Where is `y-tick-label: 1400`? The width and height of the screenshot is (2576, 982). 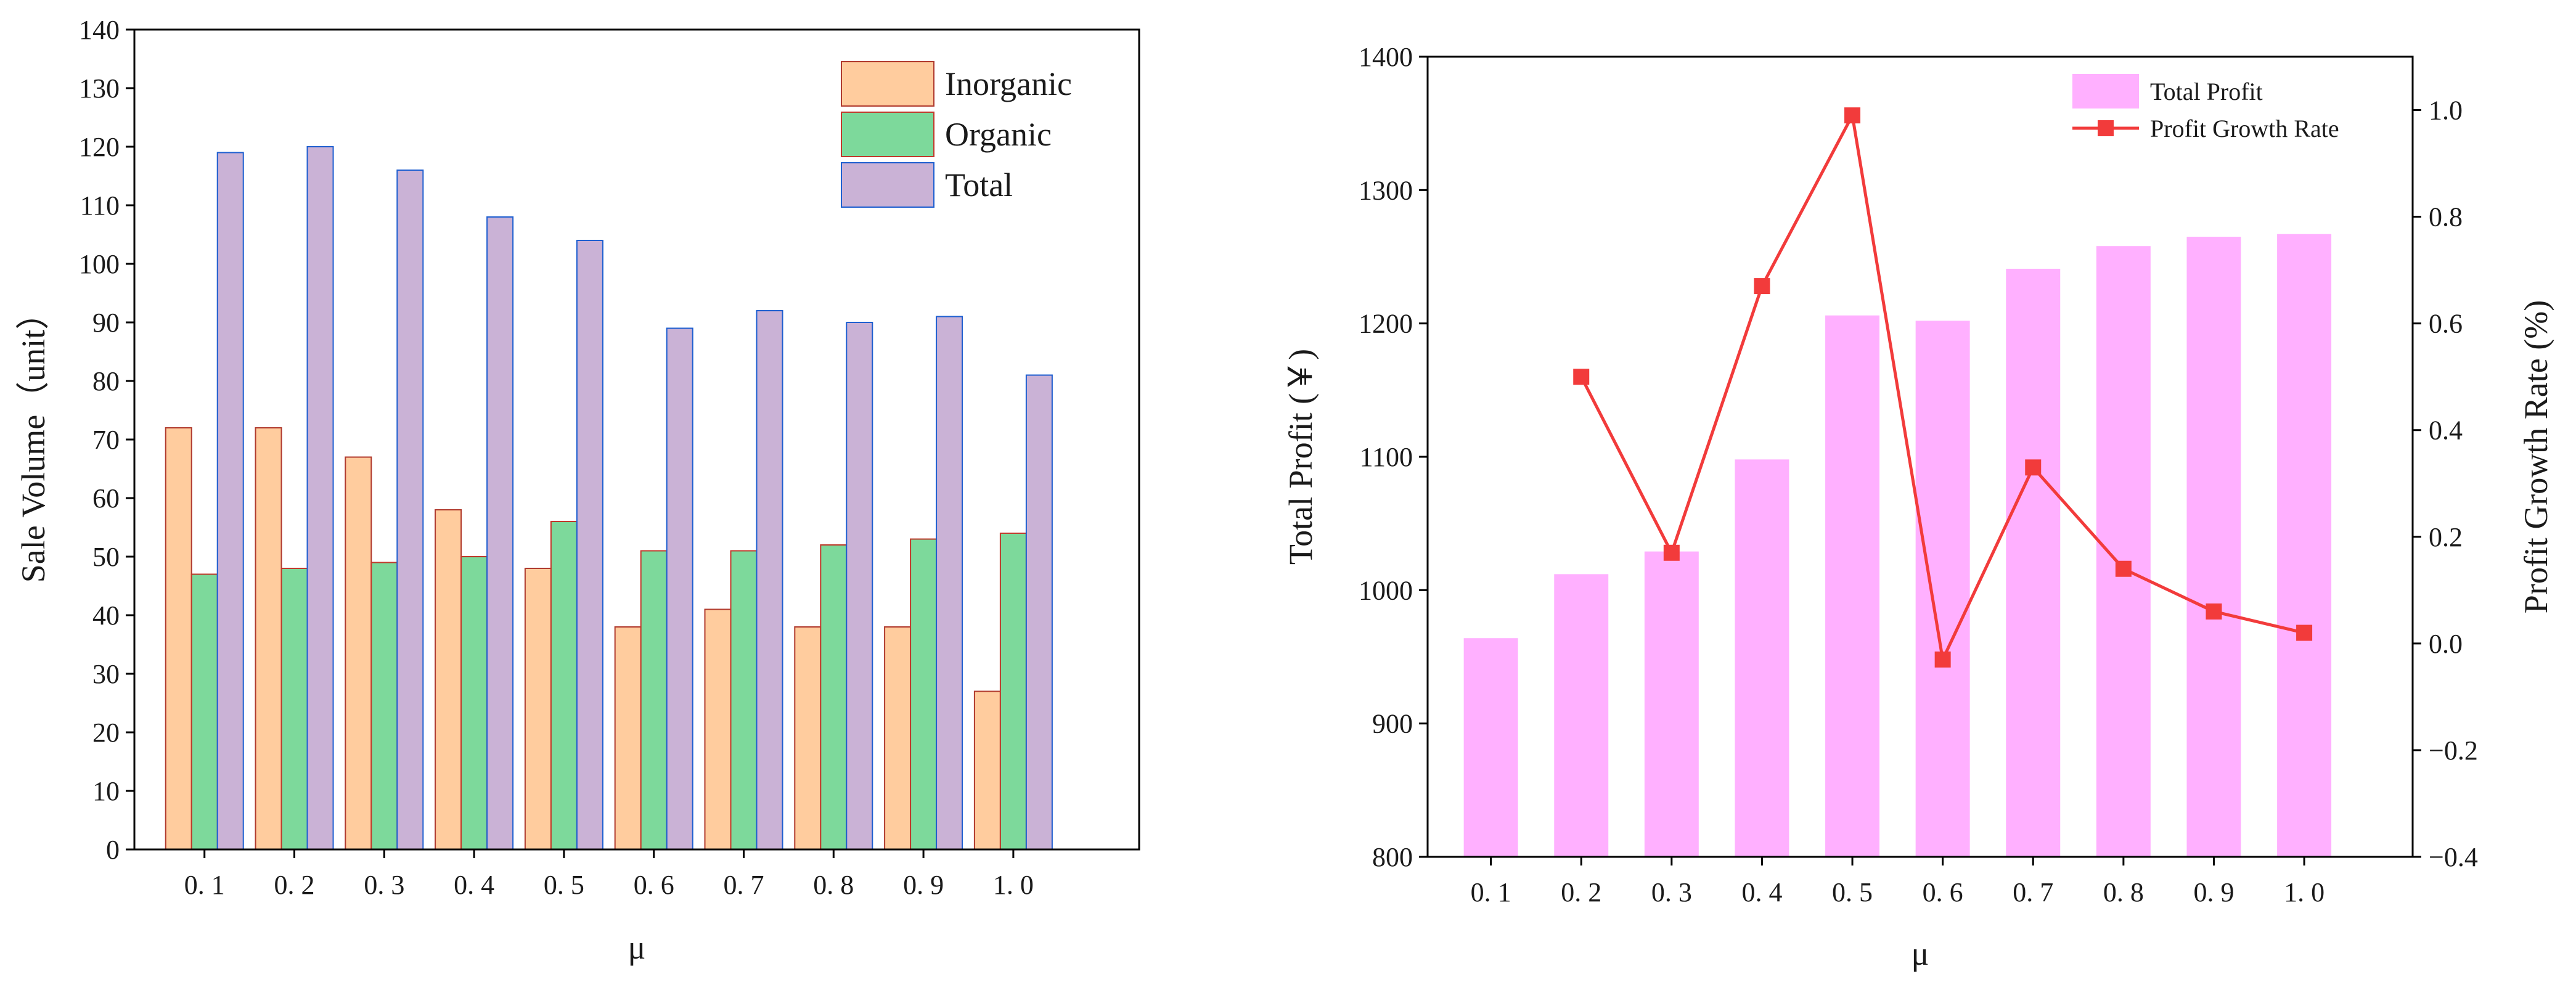 y-tick-label: 1400 is located at coordinates (1386, 57).